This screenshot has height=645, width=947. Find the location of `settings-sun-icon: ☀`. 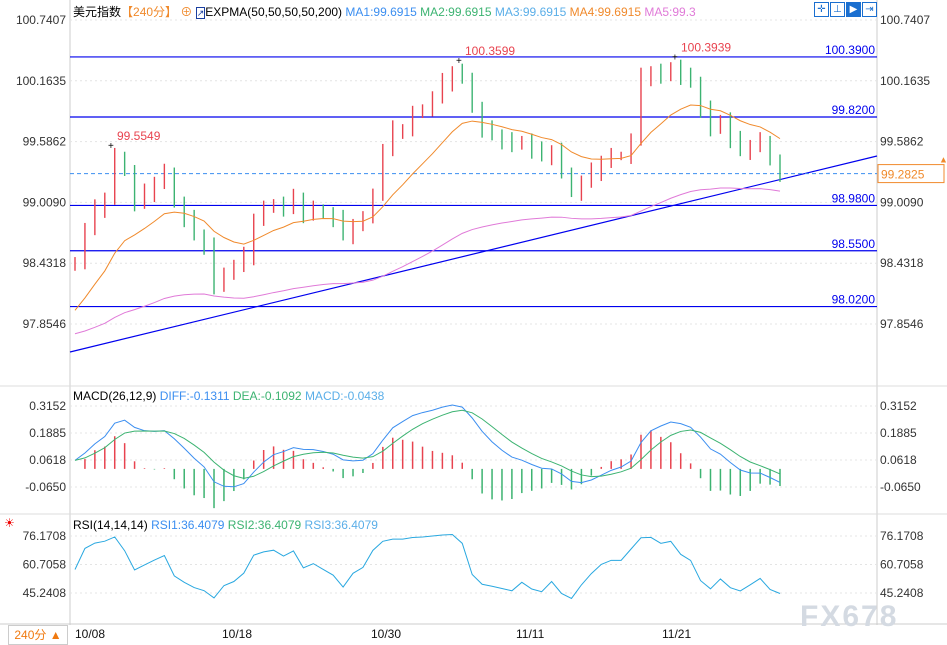

settings-sun-icon: ☀ is located at coordinates (9, 523).